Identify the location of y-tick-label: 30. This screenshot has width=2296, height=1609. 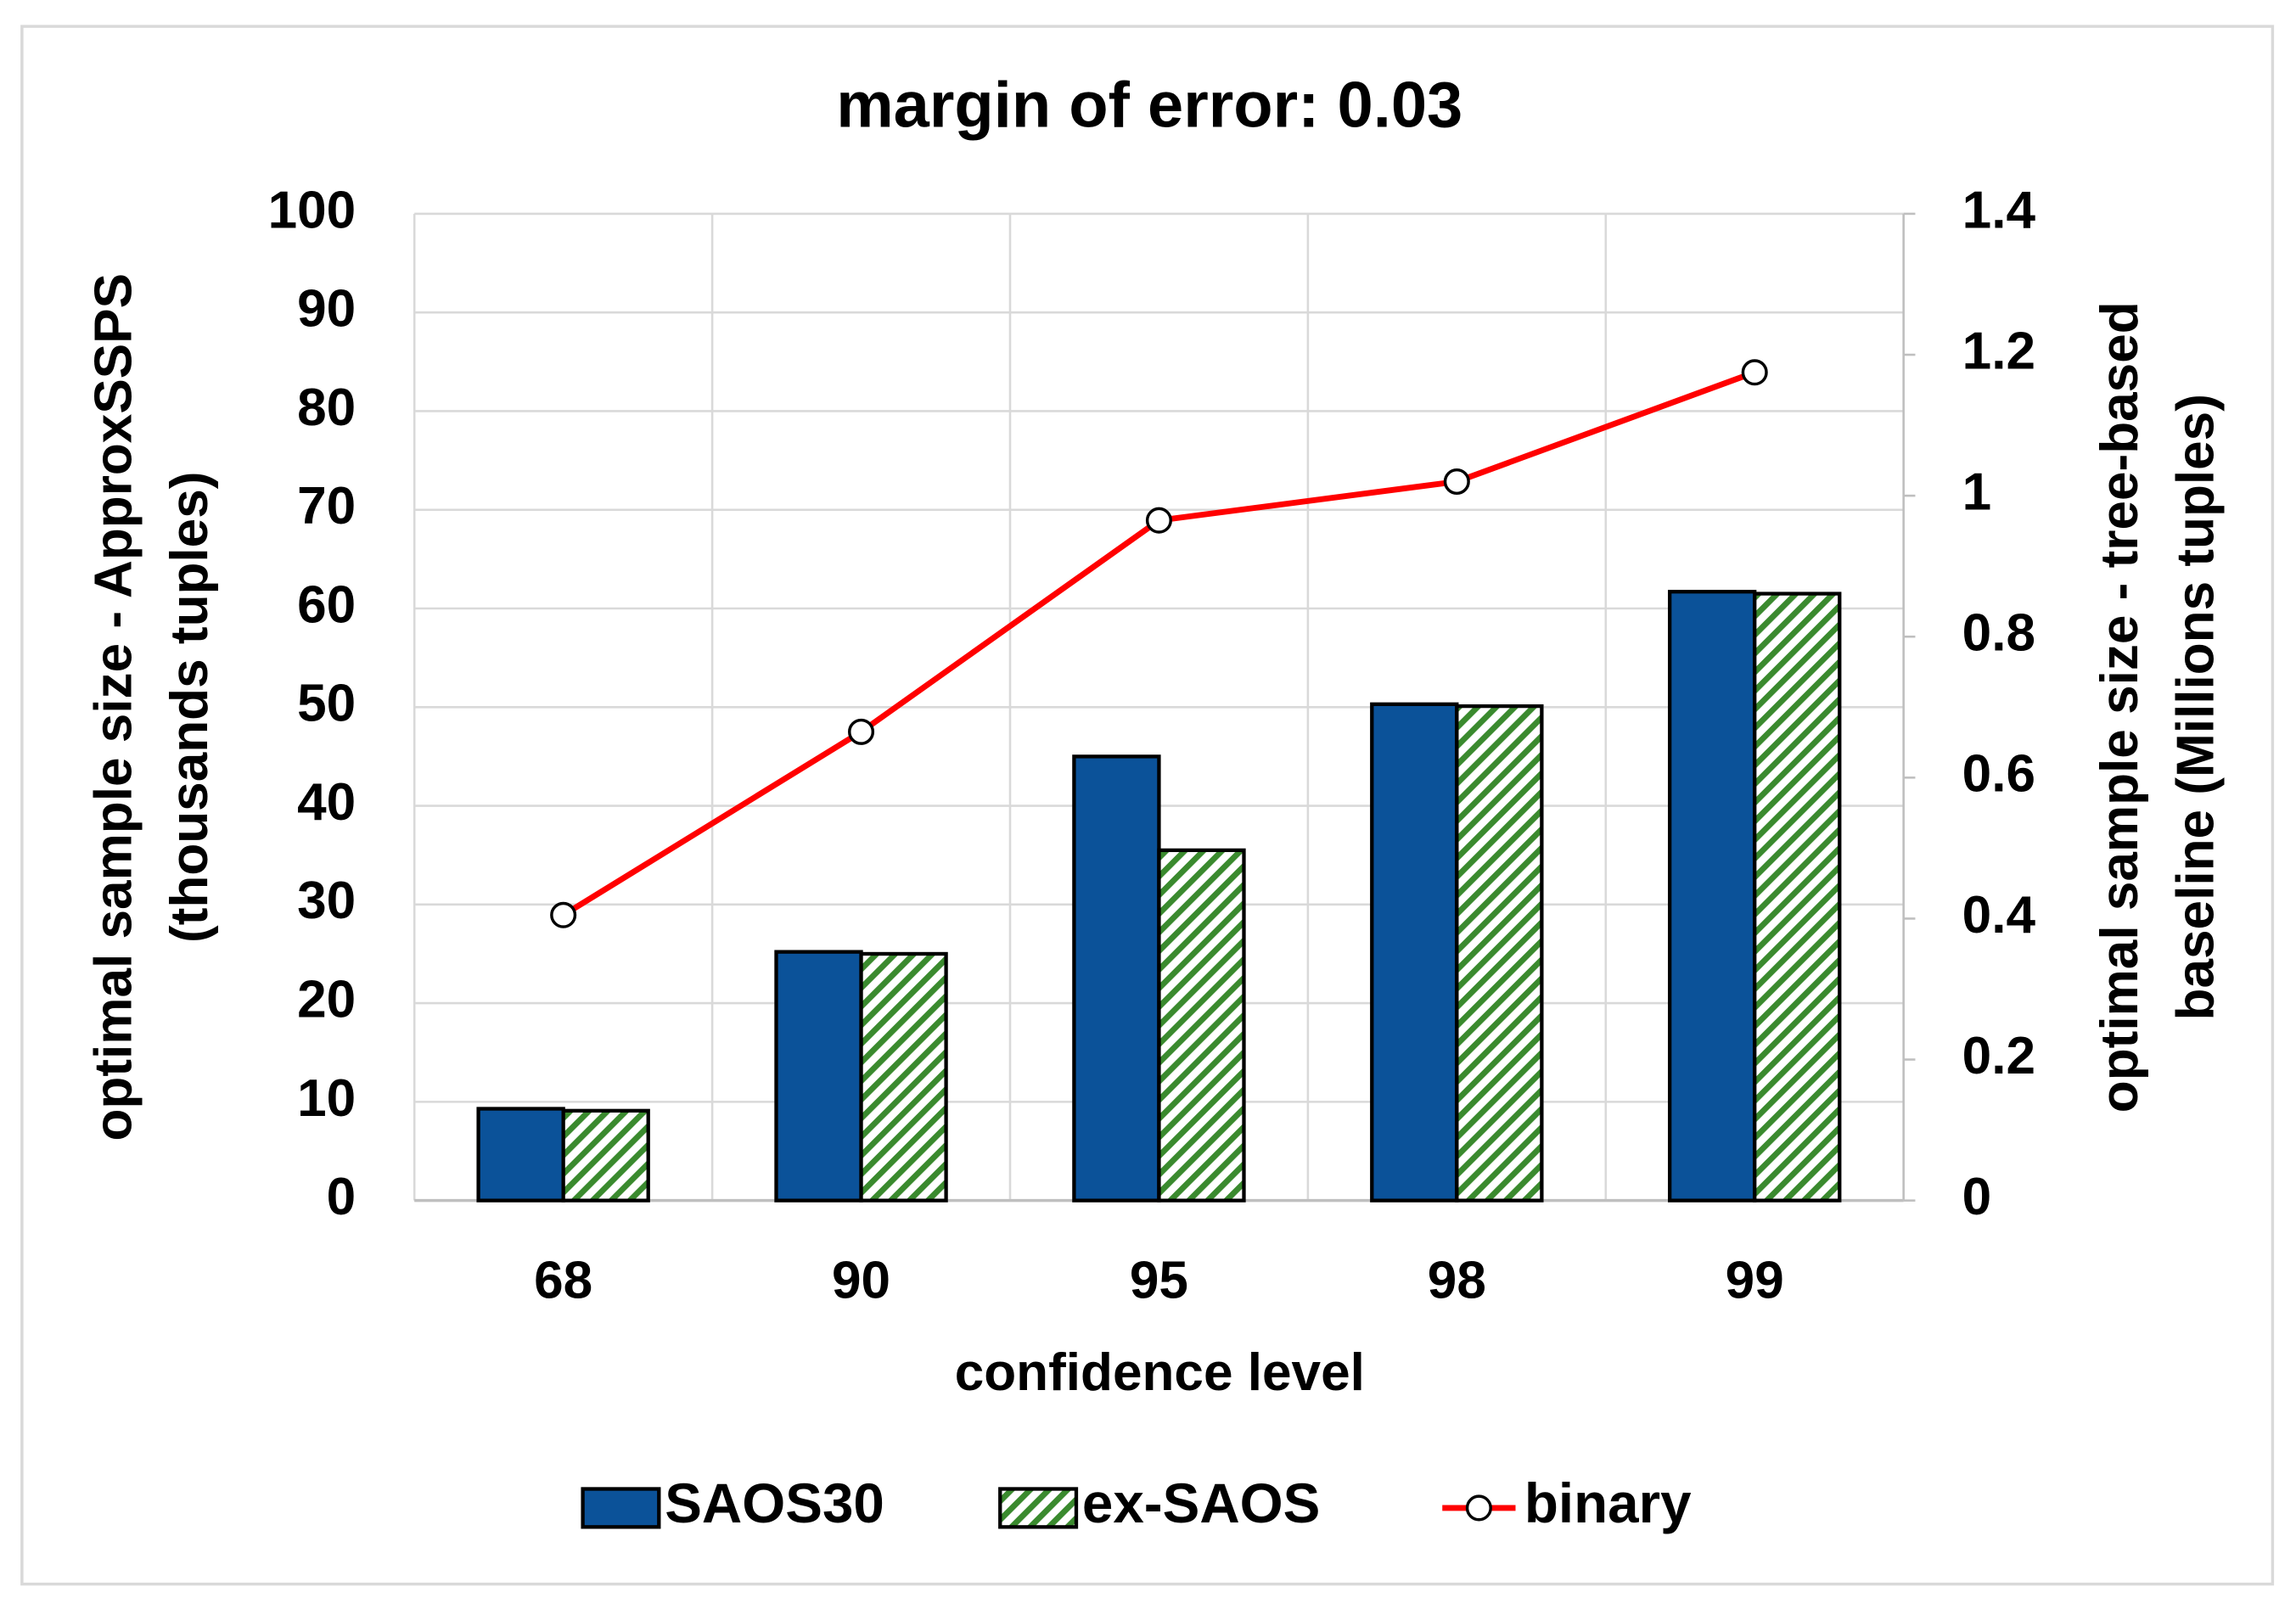
(326, 901).